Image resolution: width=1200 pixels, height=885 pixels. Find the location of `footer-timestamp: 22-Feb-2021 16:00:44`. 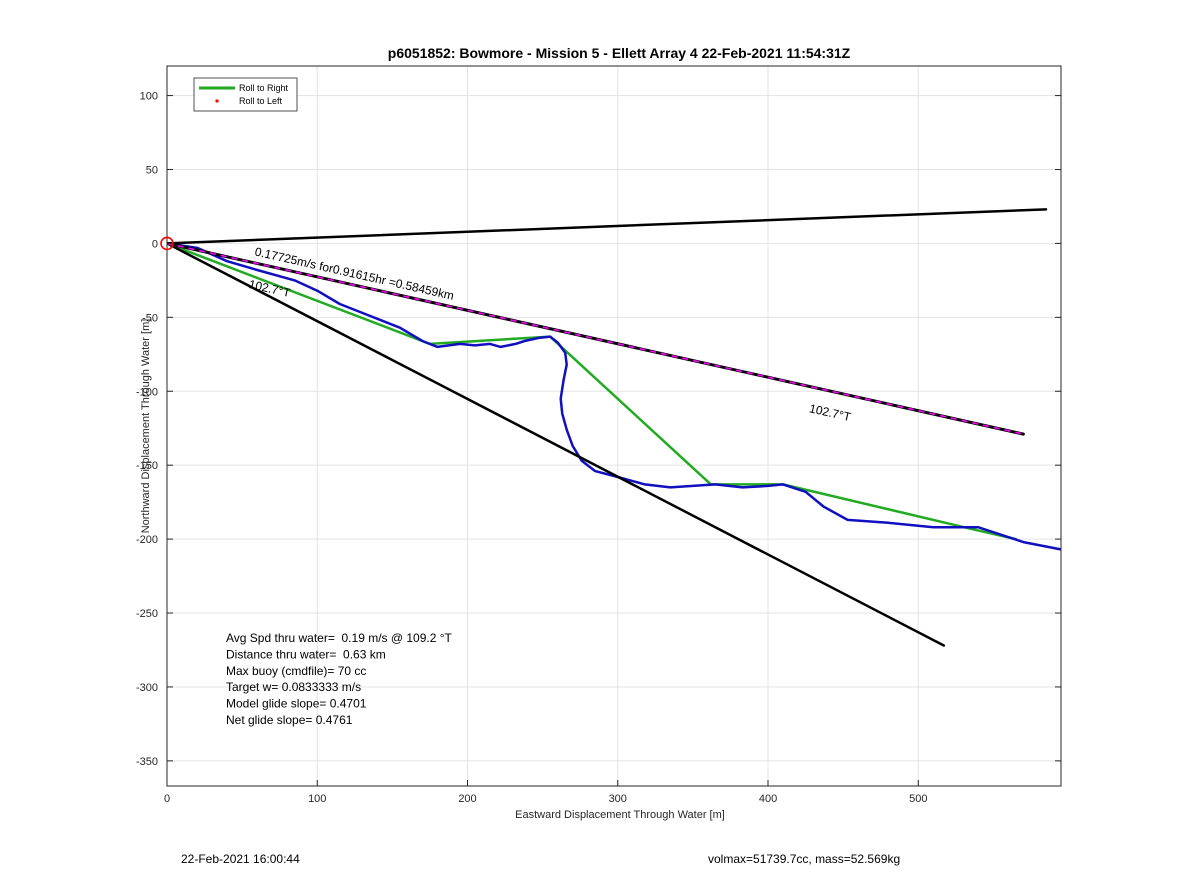

footer-timestamp: 22-Feb-2021 16:00:44 is located at coordinates (240, 859).